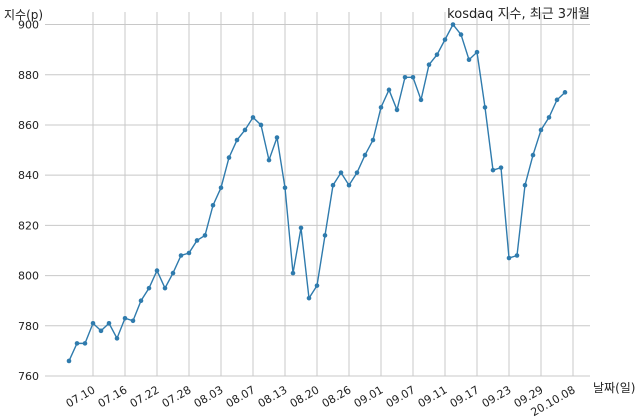  Describe the element at coordinates (113, 396) in the screenshot. I see `x-tick-label: 07.16` at that location.